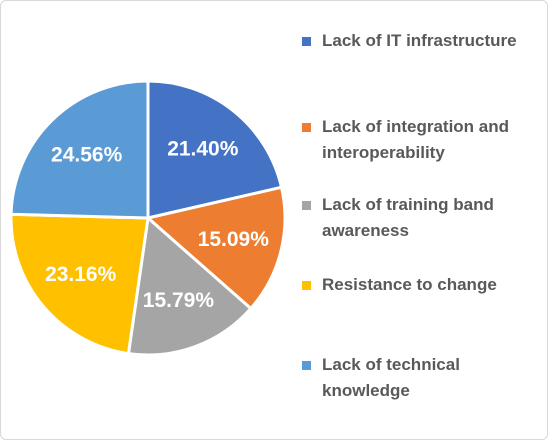 The height and width of the screenshot is (442, 550). What do you see at coordinates (408, 217) in the screenshot?
I see `legend-label: Lack of training band awareness` at bounding box center [408, 217].